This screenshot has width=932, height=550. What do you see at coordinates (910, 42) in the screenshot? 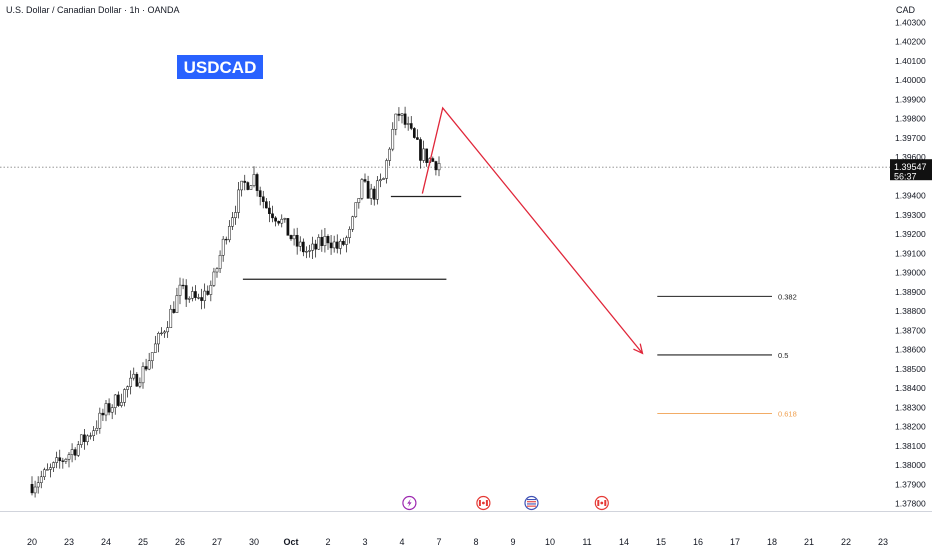
I see `y-tick-label: 1.40200` at bounding box center [910, 42].